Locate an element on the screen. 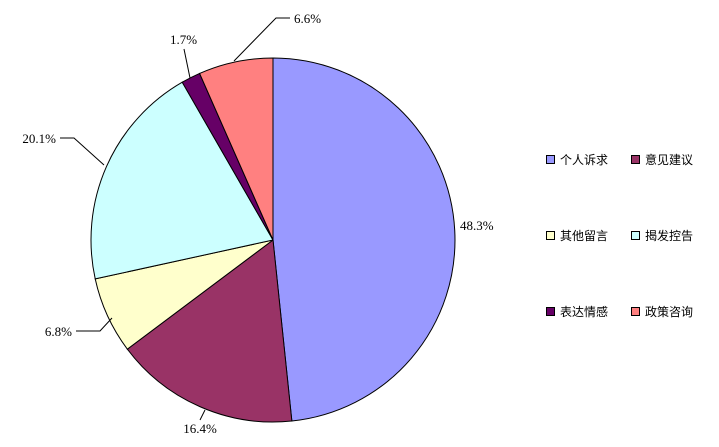  legend-item: 政策咨询 is located at coordinates (662, 311).